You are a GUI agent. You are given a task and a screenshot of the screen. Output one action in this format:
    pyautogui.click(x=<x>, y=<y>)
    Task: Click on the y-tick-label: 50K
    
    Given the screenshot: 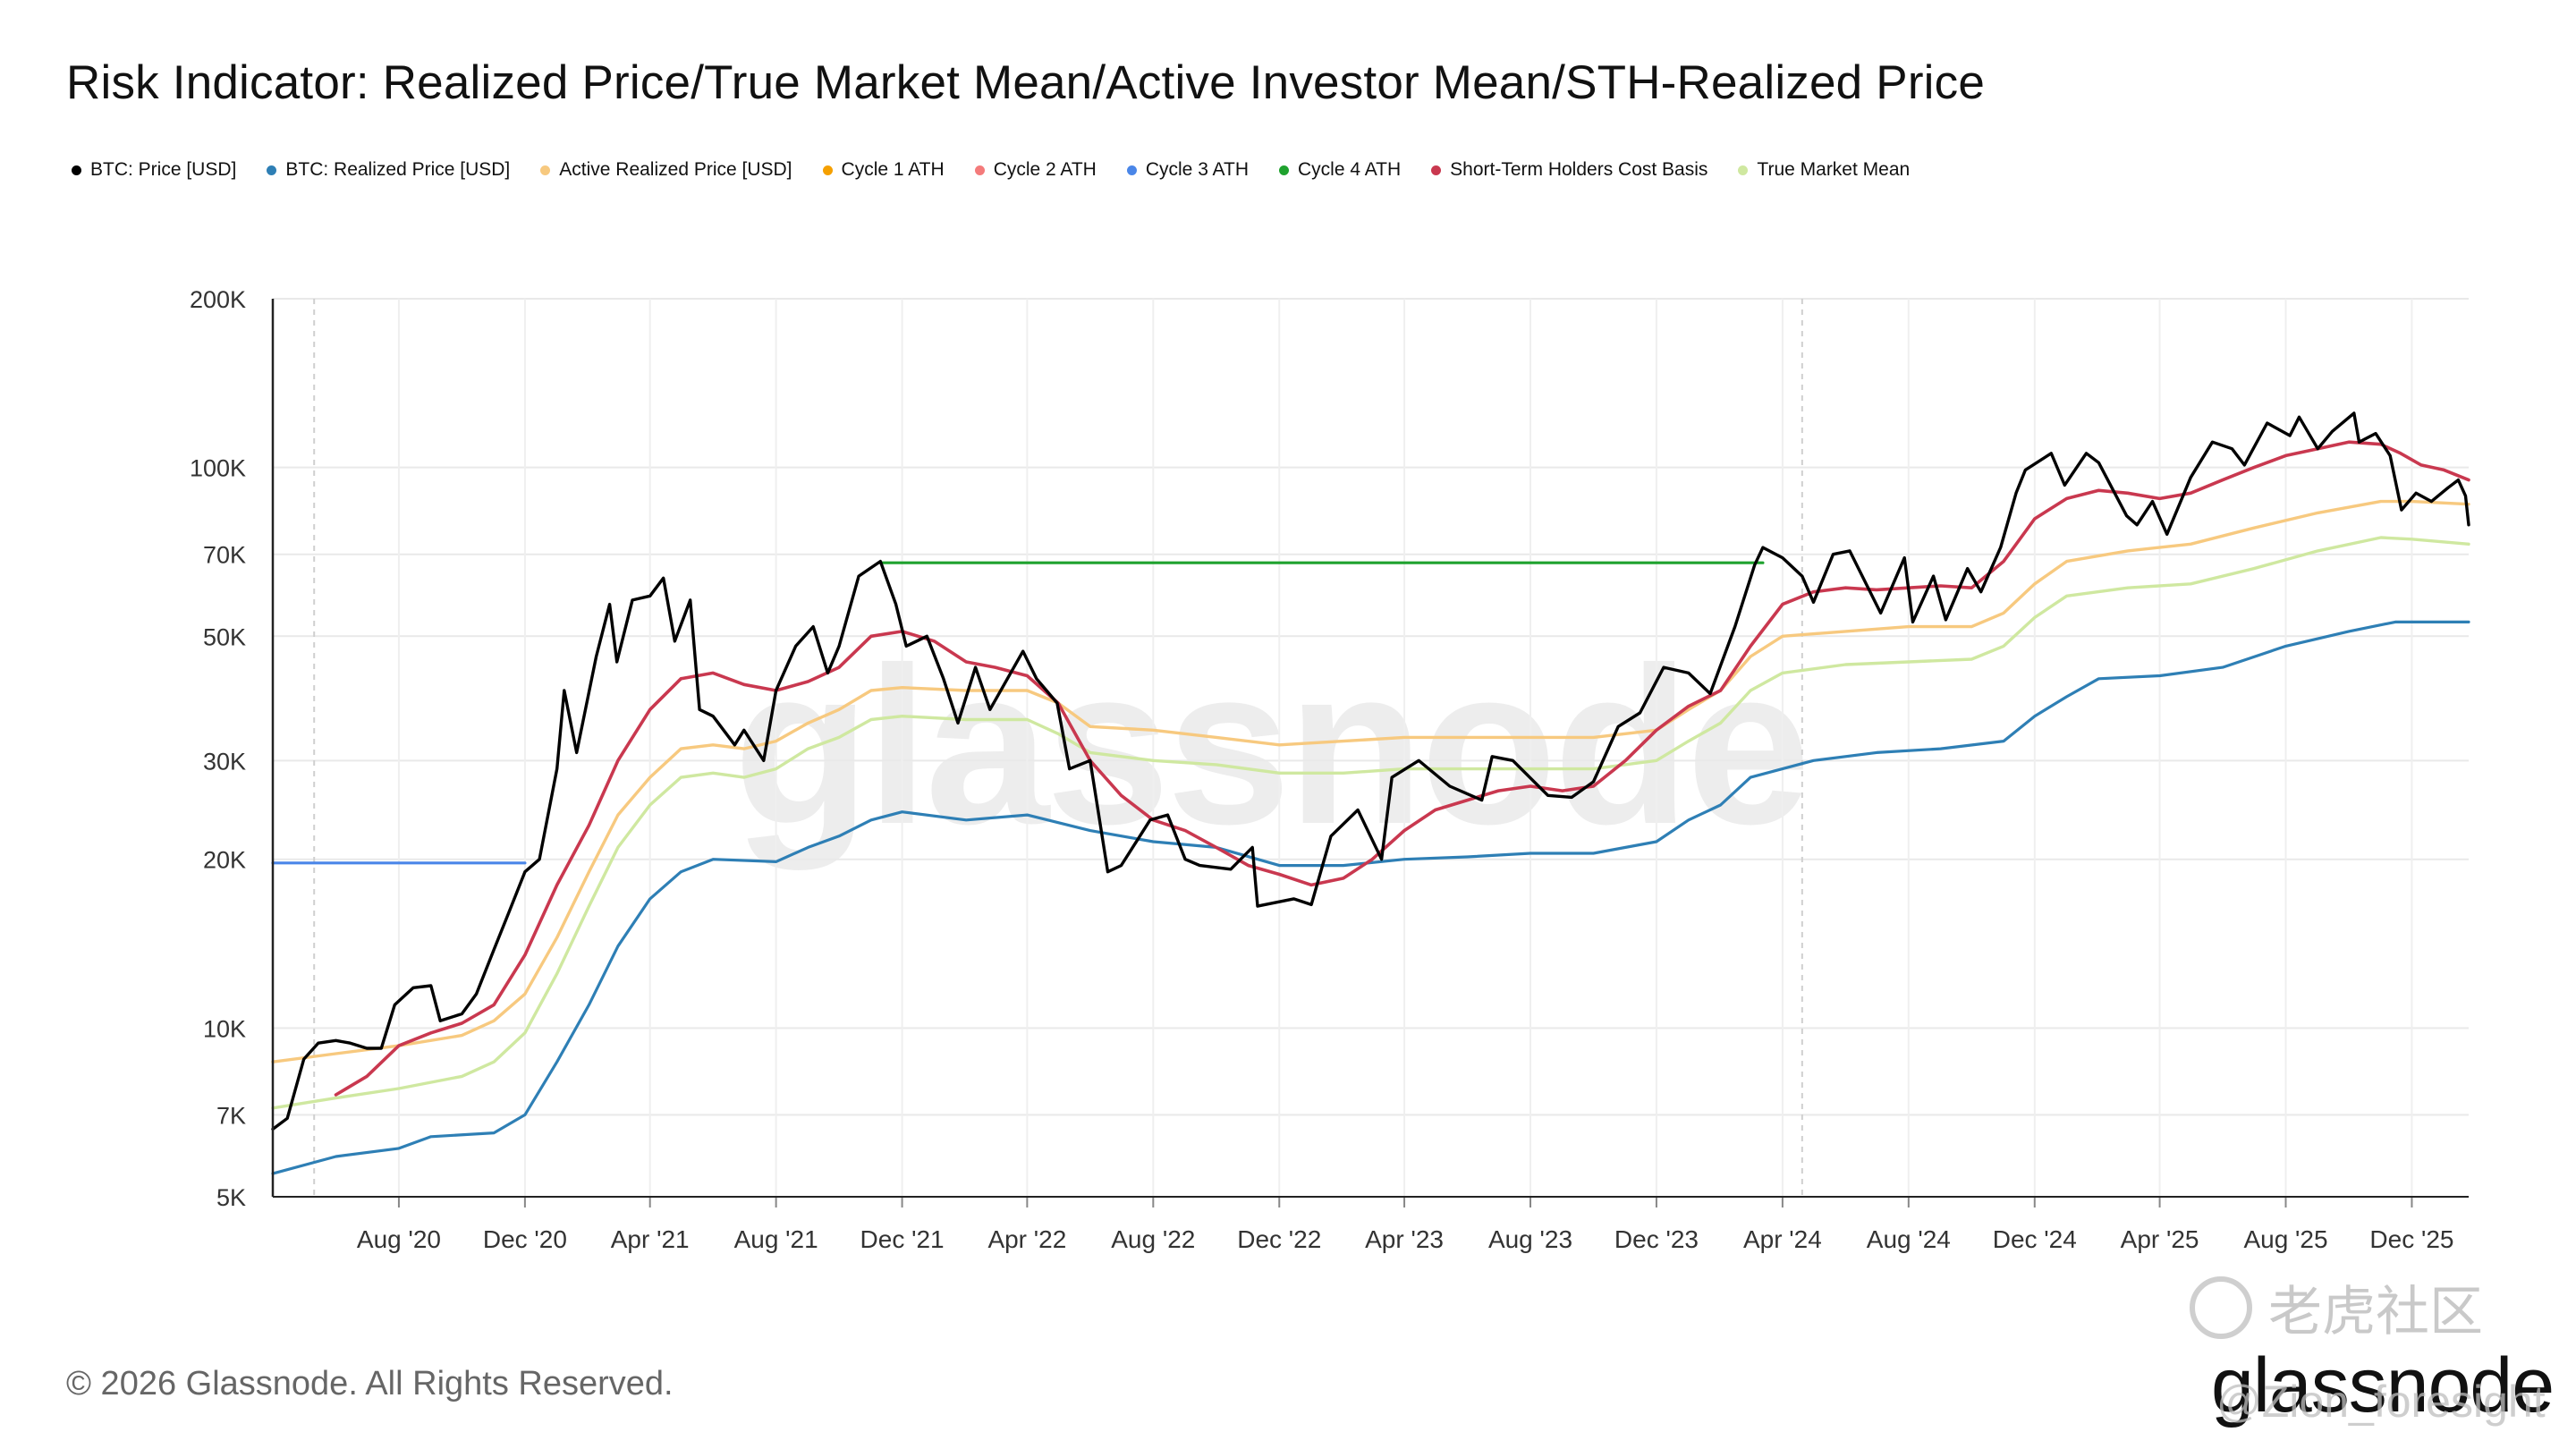 What is the action you would take?
    pyautogui.click(x=224, y=636)
    